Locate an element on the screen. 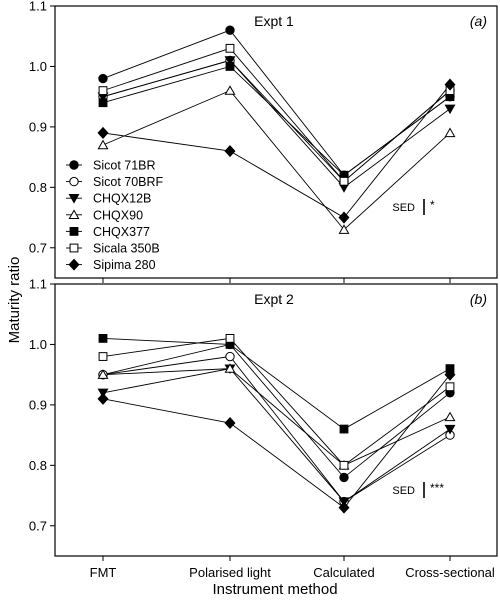 This screenshot has width=500, height=601. legend-label: Sipima 280 is located at coordinates (124, 265).